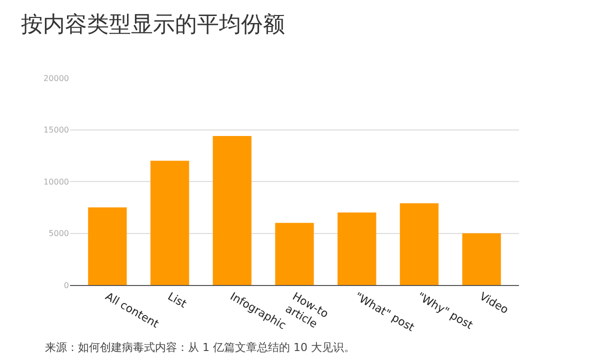 The height and width of the screenshot is (355, 594). Describe the element at coordinates (178, 301) in the screenshot. I see `x-tick-label: List` at that location.